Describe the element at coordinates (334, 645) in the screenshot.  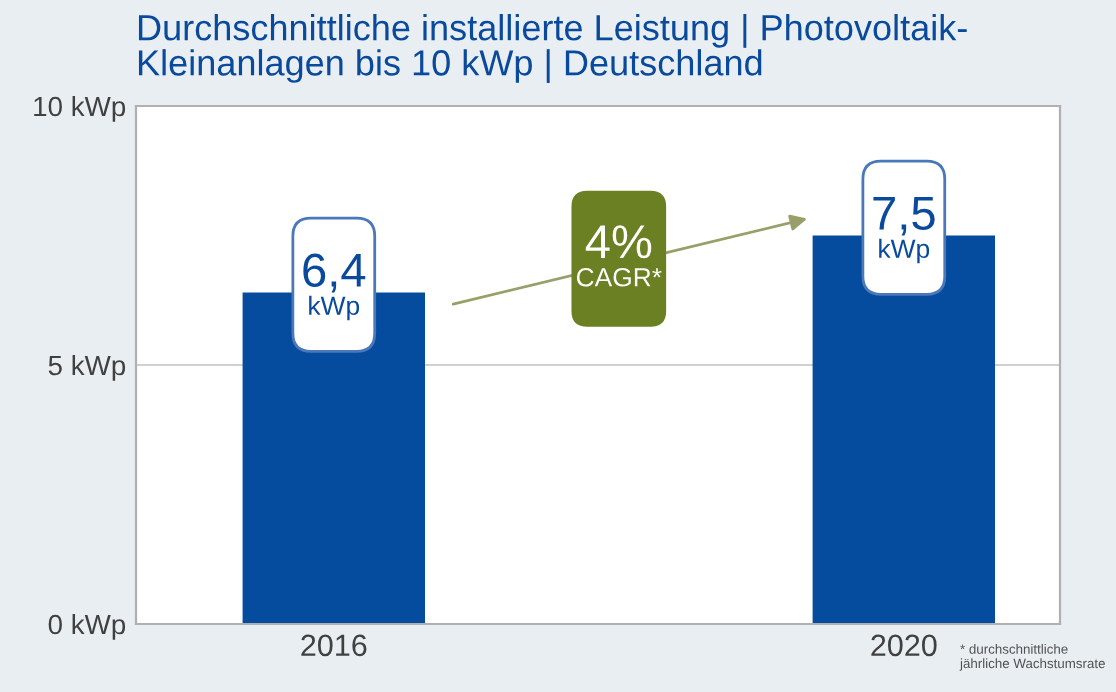
I see `x-tick-label: 2016` at that location.